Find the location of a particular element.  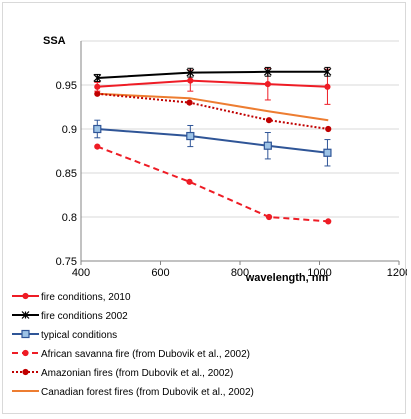

x-tick-label: 600 is located at coordinates (160, 273).